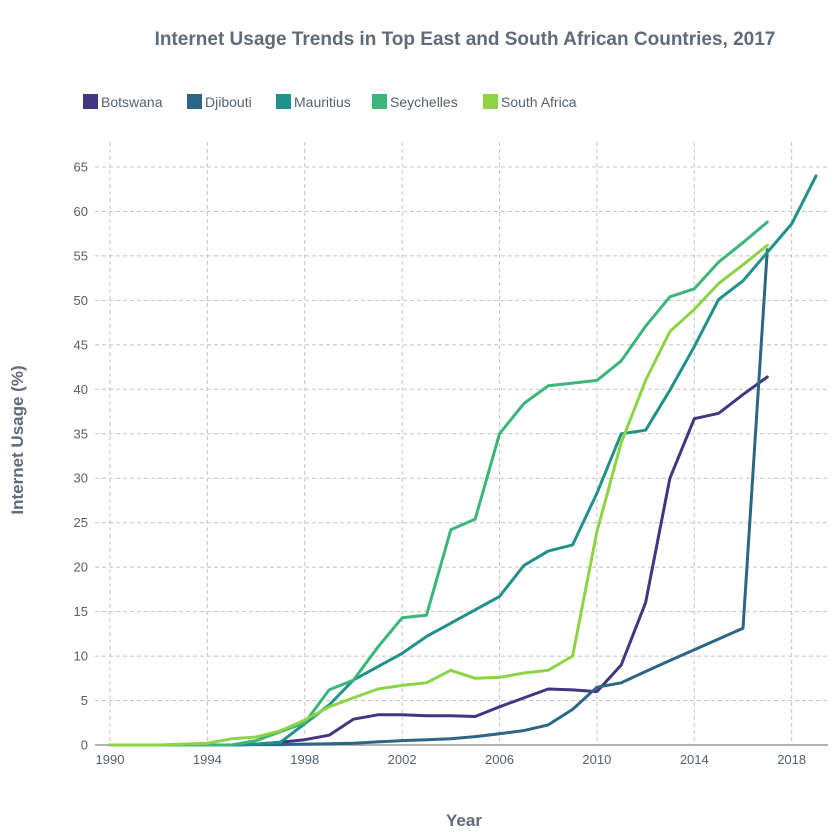 The image size is (840, 840). Describe the element at coordinates (424, 102) in the screenshot. I see `legend-label: Seychelles` at that location.